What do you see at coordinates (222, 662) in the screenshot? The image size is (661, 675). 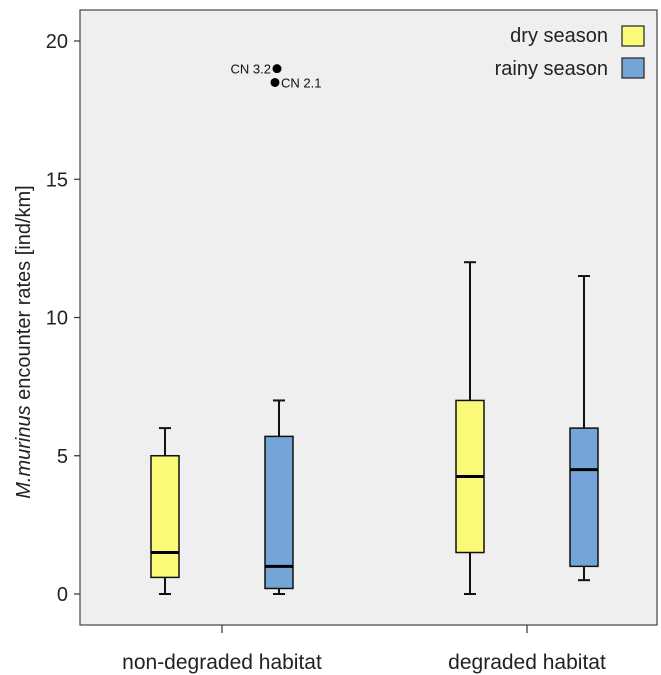 I see `x-category-label: non-degraded habitat` at bounding box center [222, 662].